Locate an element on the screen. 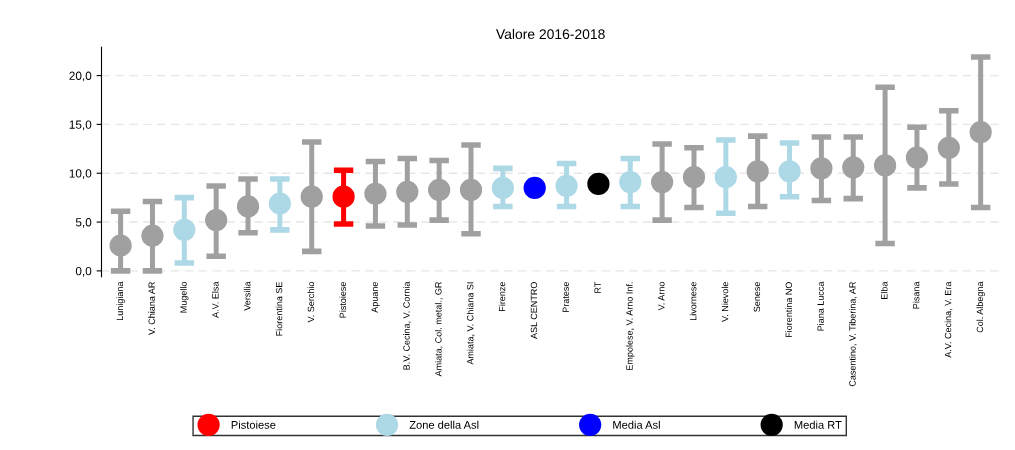  x-tick-label: Empolese, V. Arno Inf. is located at coordinates (630, 326).